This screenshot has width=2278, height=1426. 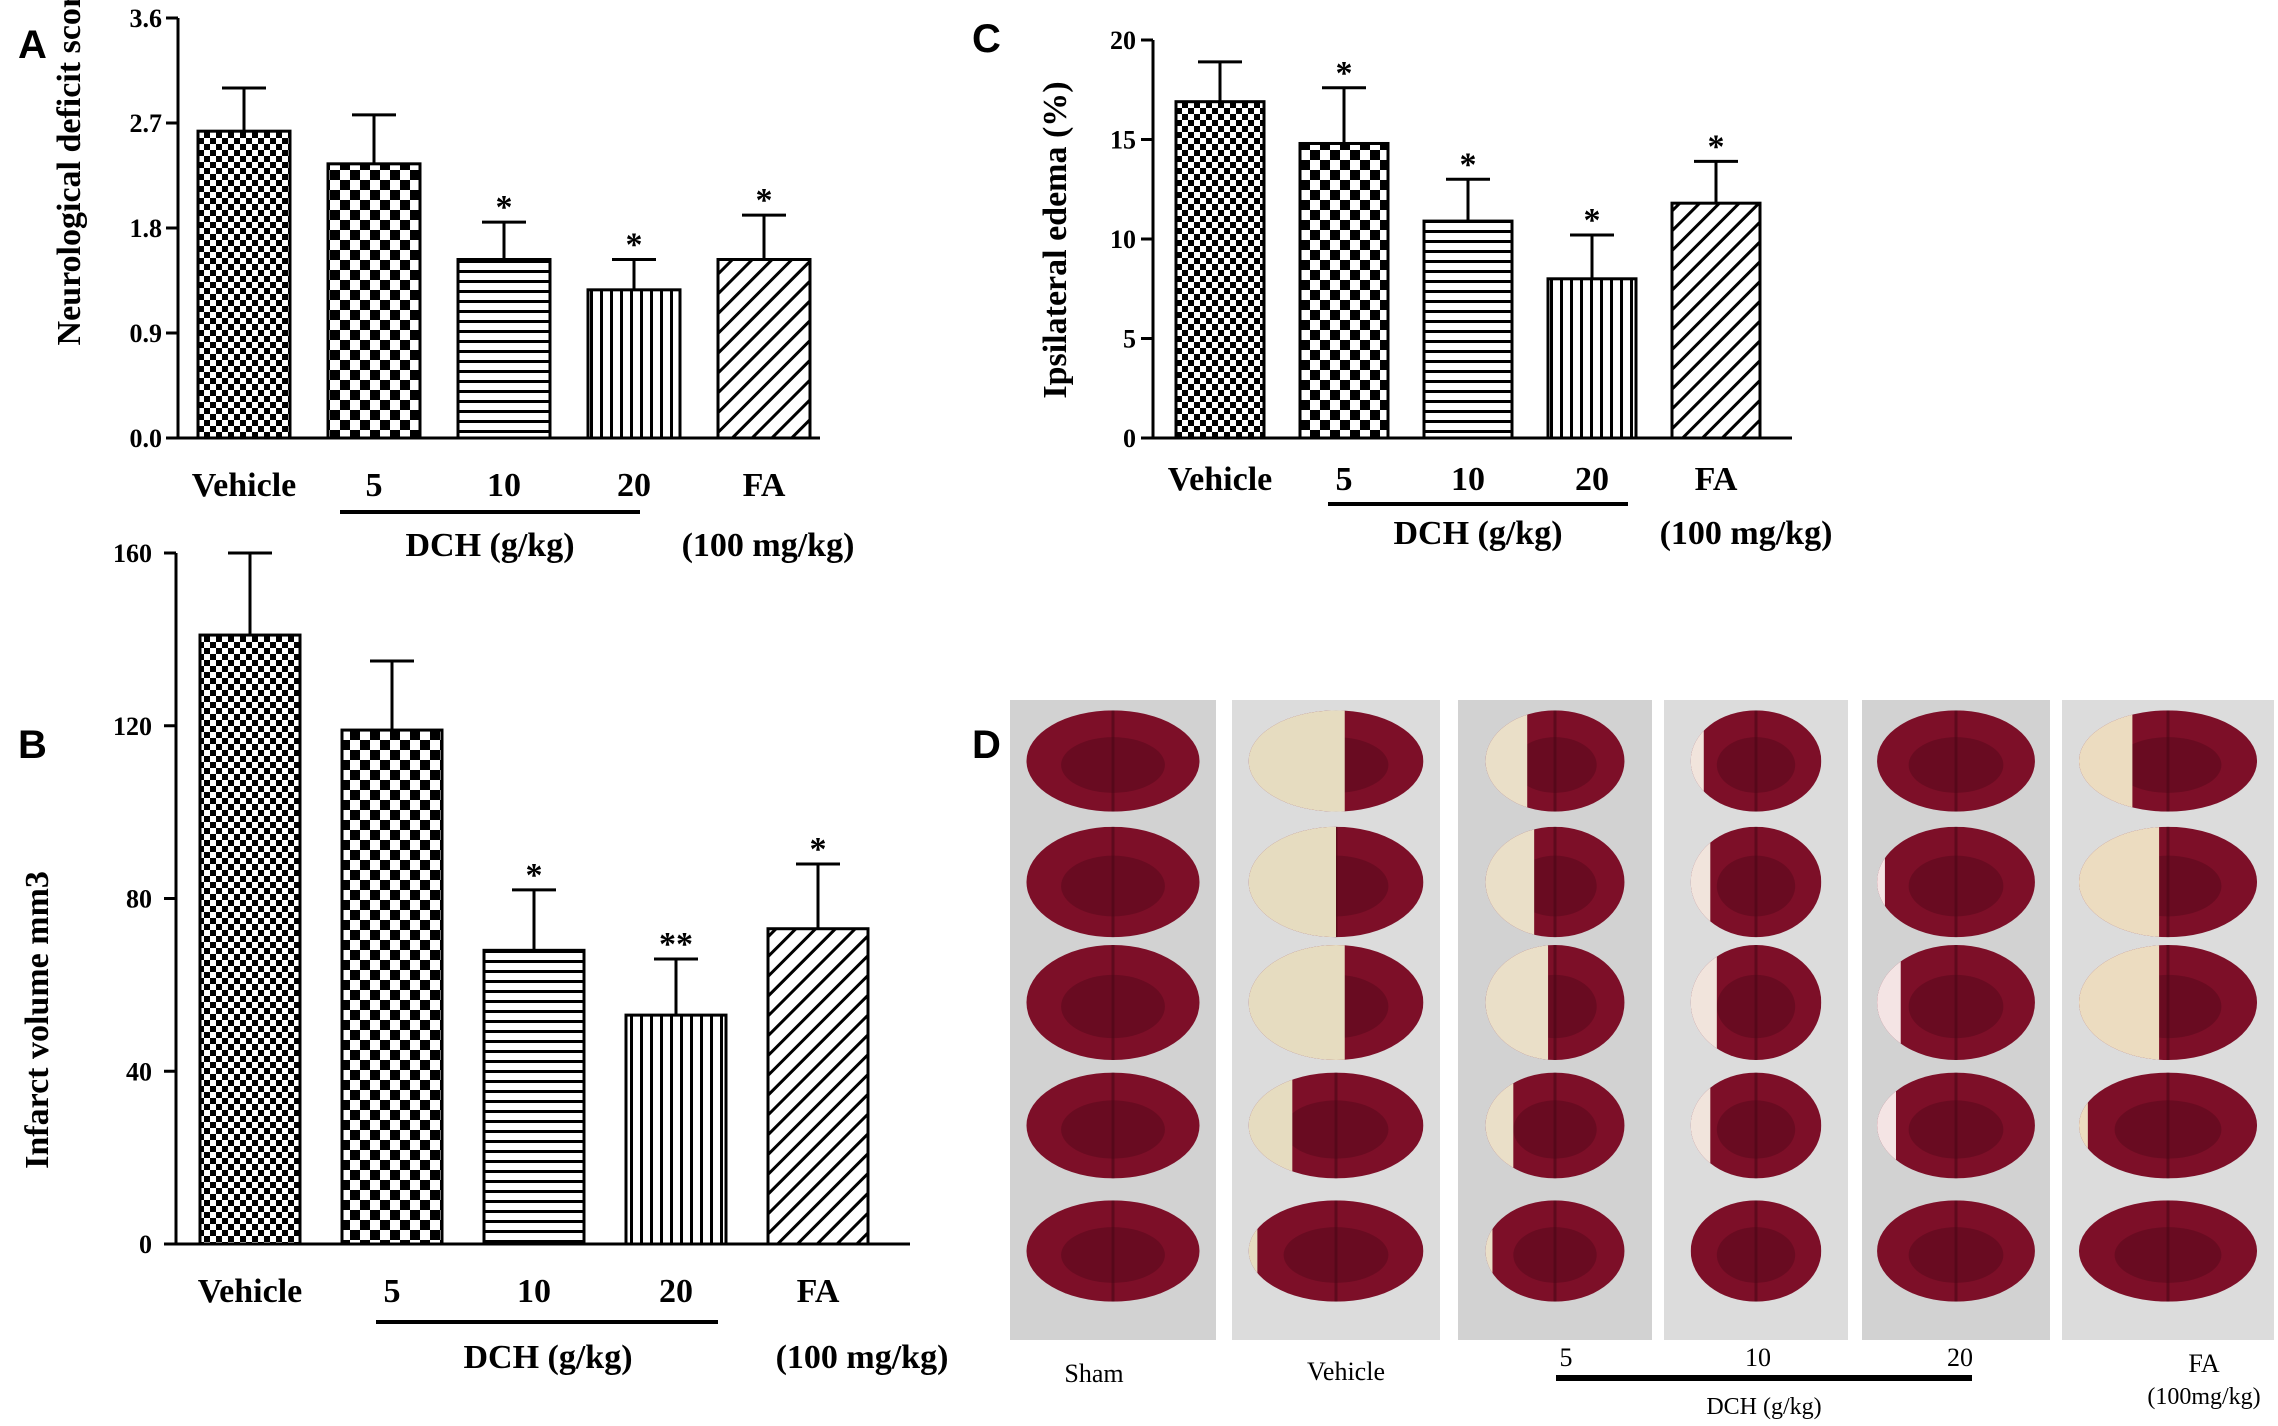 I want to click on panel-c-category-label: 20, so click(x=1592, y=479).